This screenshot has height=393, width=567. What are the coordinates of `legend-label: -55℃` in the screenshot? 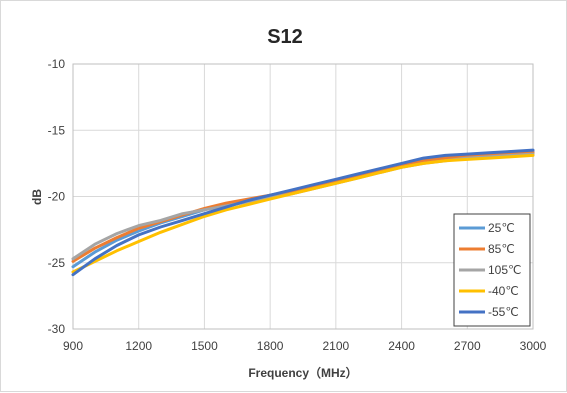 It's located at (503, 312).